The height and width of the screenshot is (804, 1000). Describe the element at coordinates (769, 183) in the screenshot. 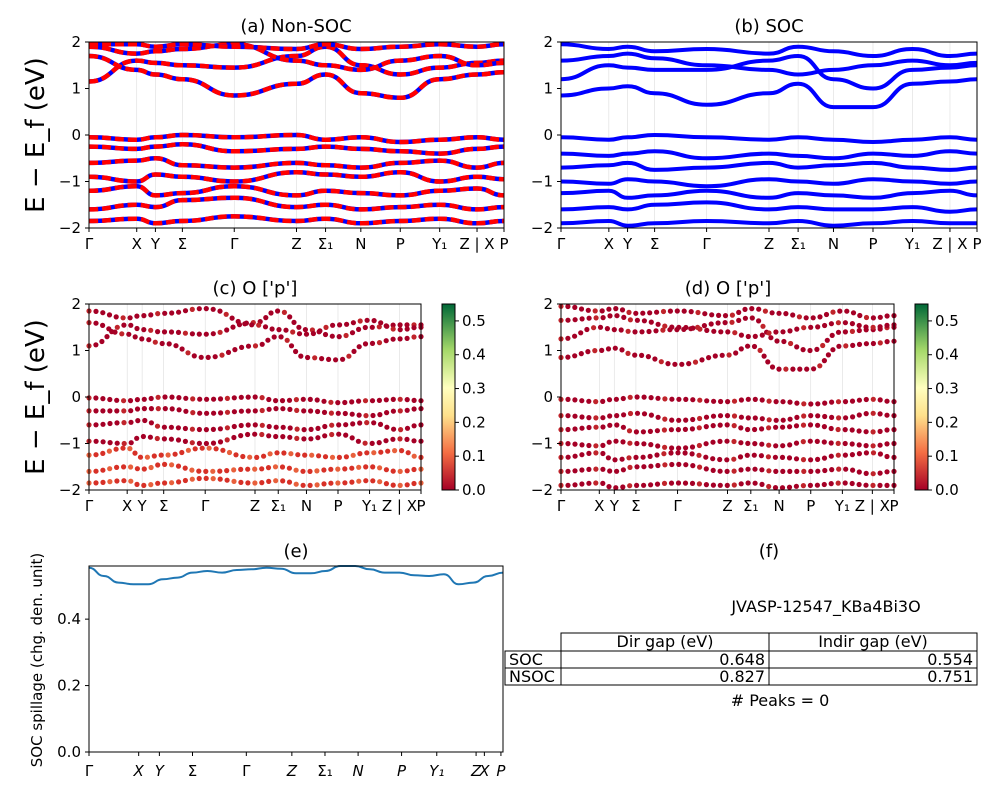

I see `band-line-b` at that location.